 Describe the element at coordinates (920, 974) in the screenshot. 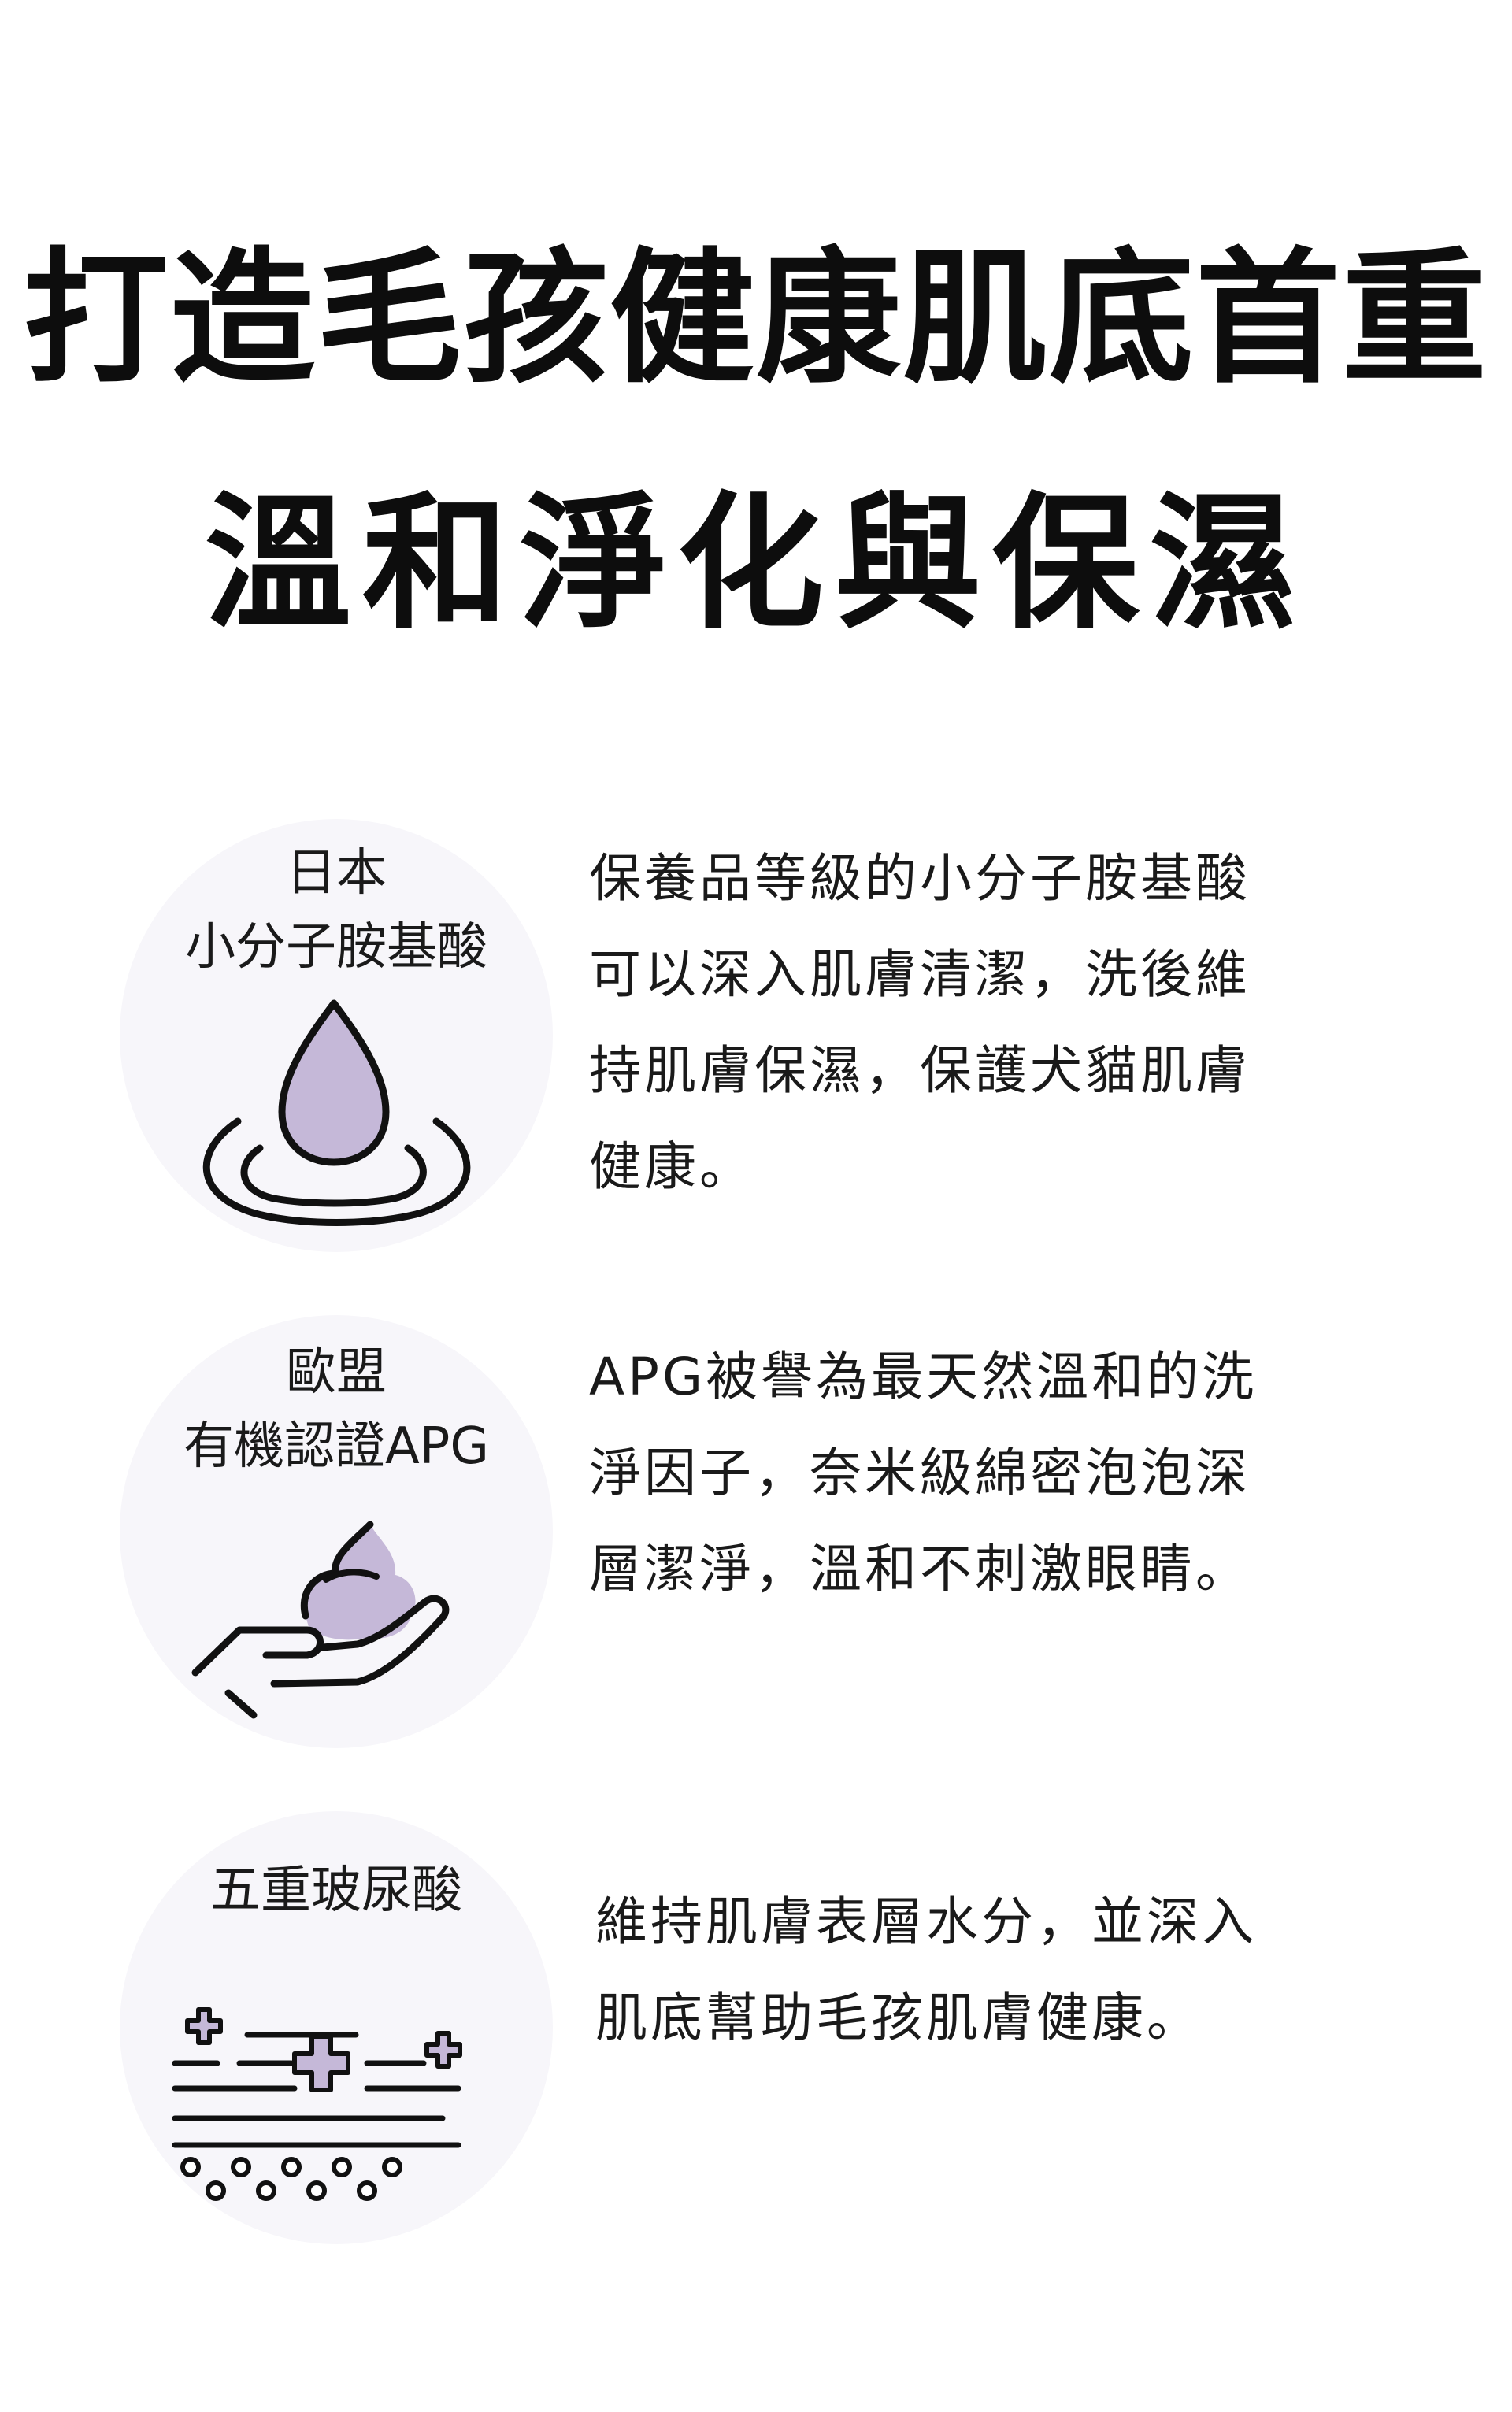

I see `description-line: 可以深入肌膚清潔，洗後維` at that location.